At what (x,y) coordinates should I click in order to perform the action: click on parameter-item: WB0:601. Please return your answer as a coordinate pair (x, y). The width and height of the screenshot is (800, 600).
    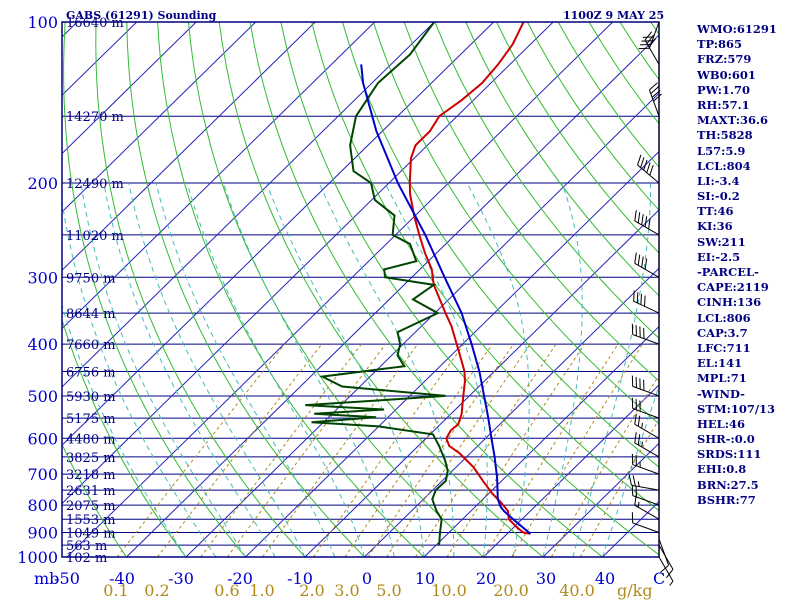
    Looking at the image, I should click on (726, 74).